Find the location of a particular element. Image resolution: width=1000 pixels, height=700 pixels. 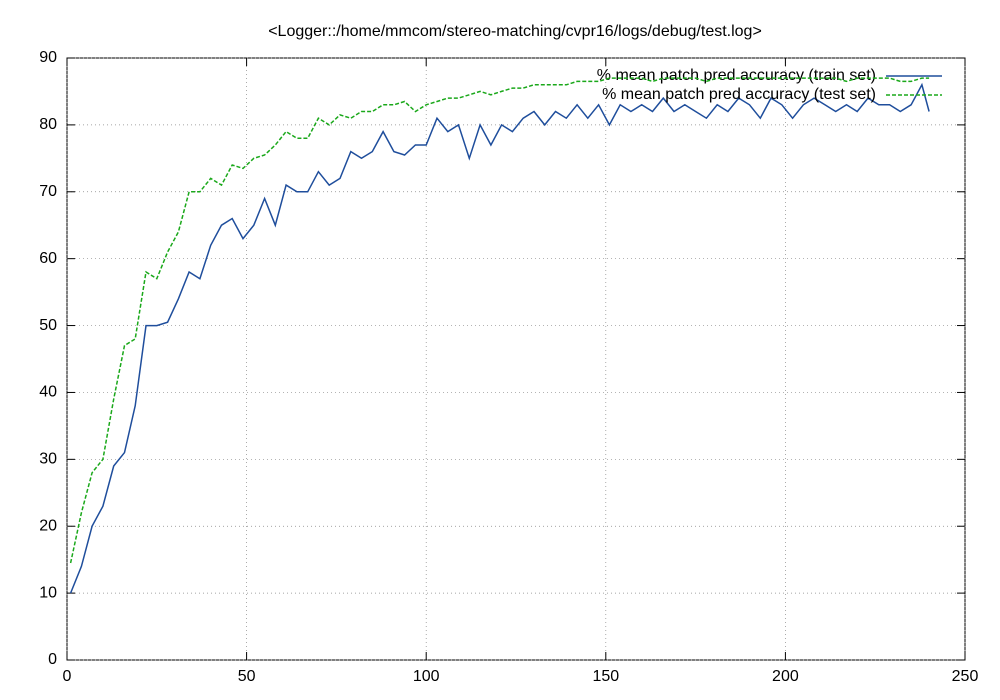

y-tick-label: 0 is located at coordinates (52, 659).